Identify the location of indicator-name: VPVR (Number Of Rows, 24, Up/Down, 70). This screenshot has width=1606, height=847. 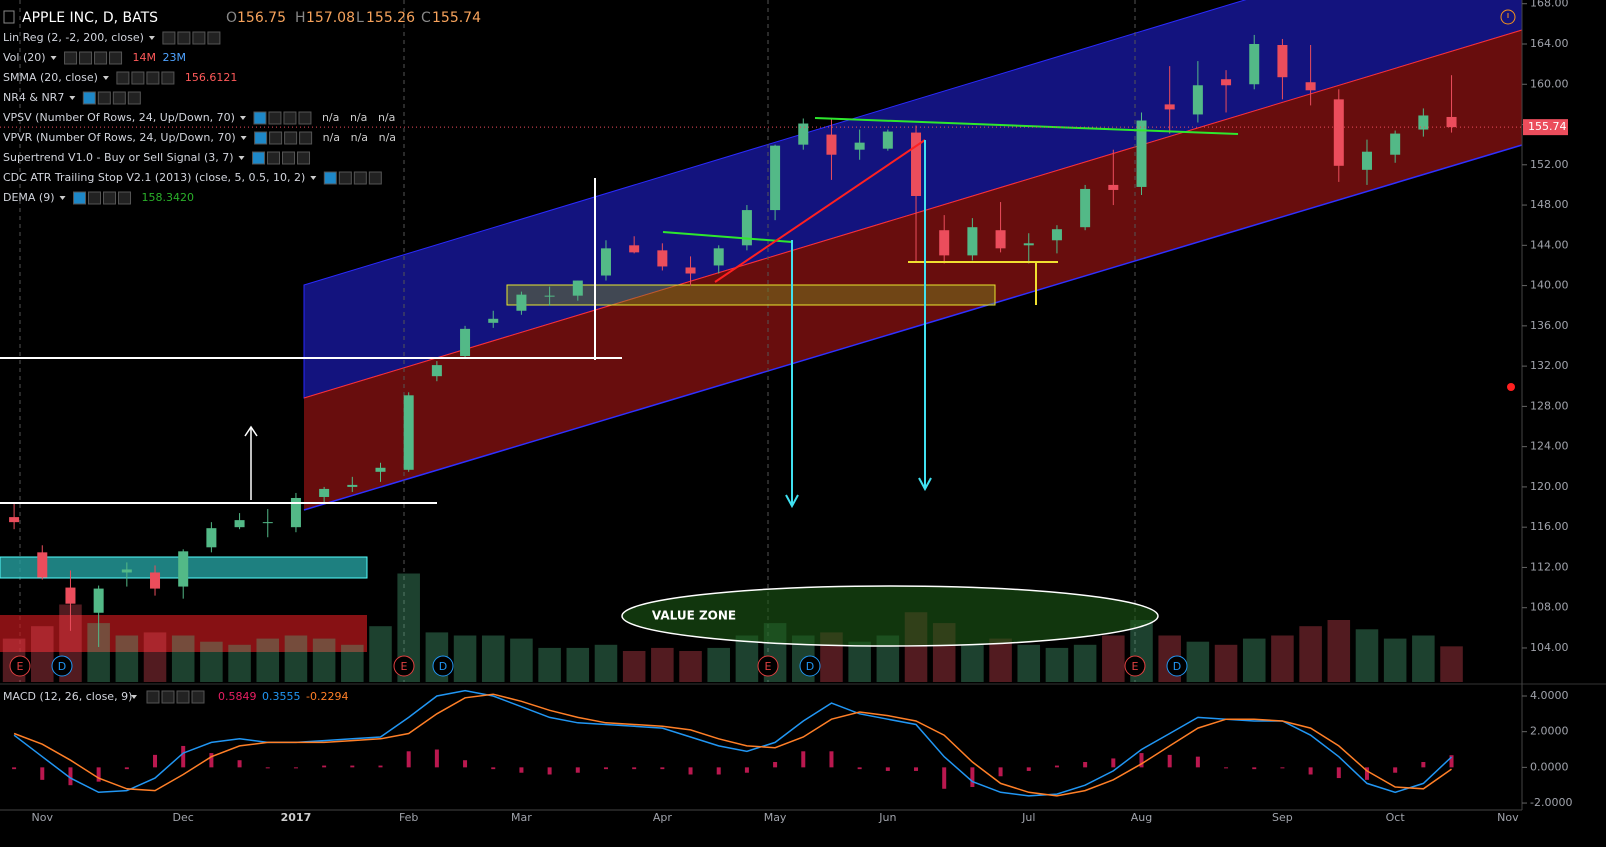
(119, 137).